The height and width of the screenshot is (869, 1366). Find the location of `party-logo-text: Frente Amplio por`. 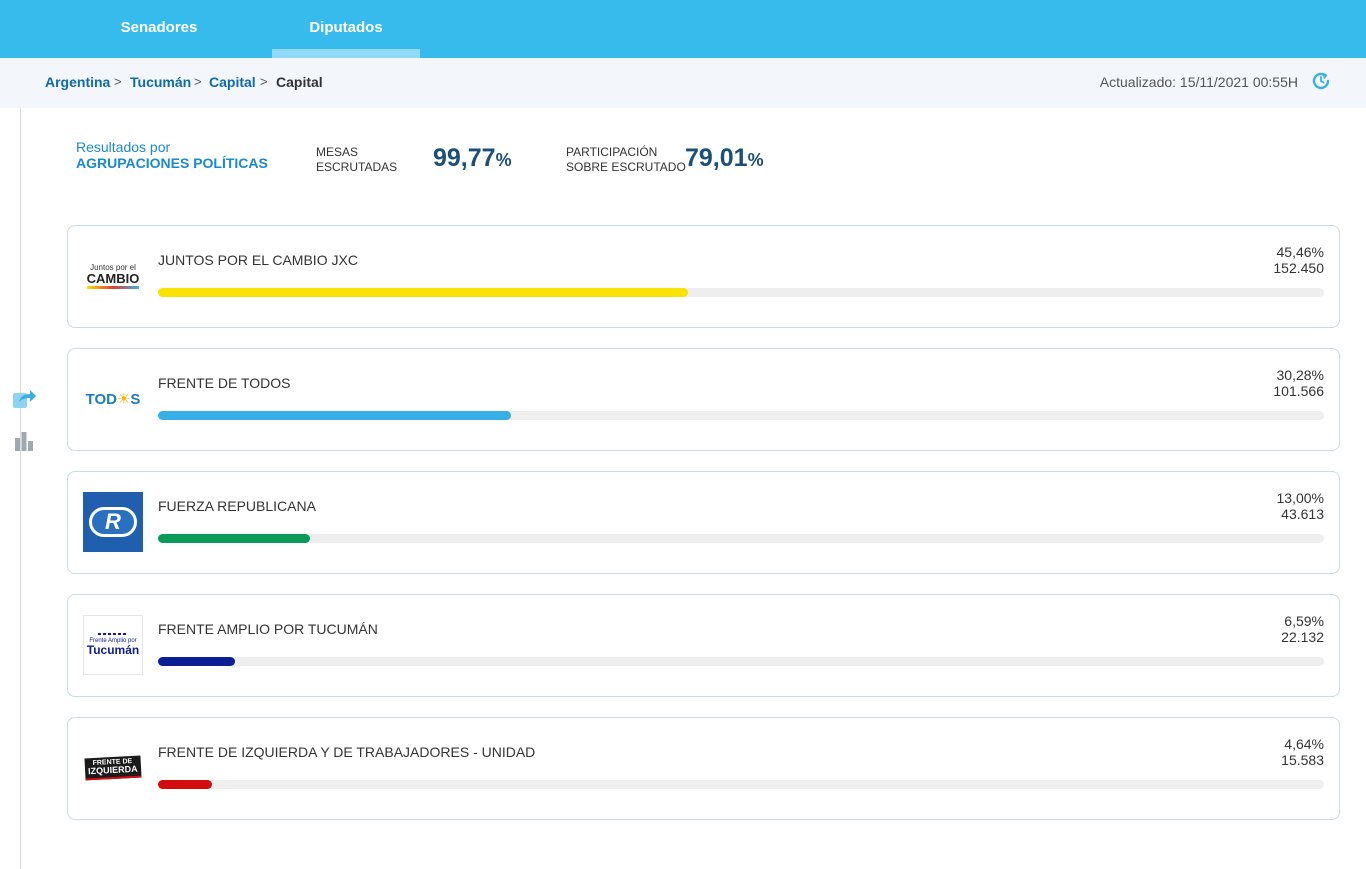

party-logo-text: Frente Amplio por is located at coordinates (113, 640).